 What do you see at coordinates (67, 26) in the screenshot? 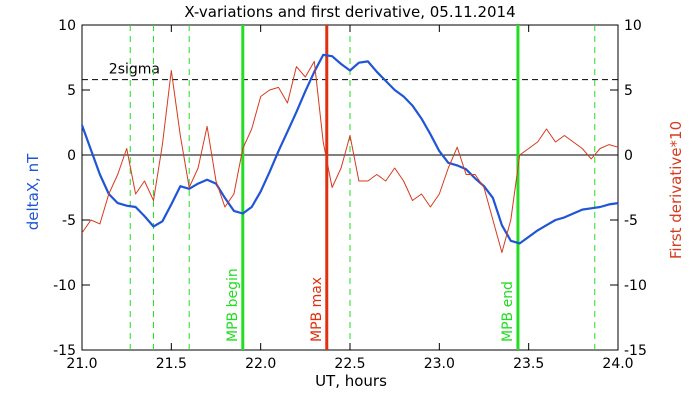
I see `y-tick-label-left: 10` at bounding box center [67, 26].